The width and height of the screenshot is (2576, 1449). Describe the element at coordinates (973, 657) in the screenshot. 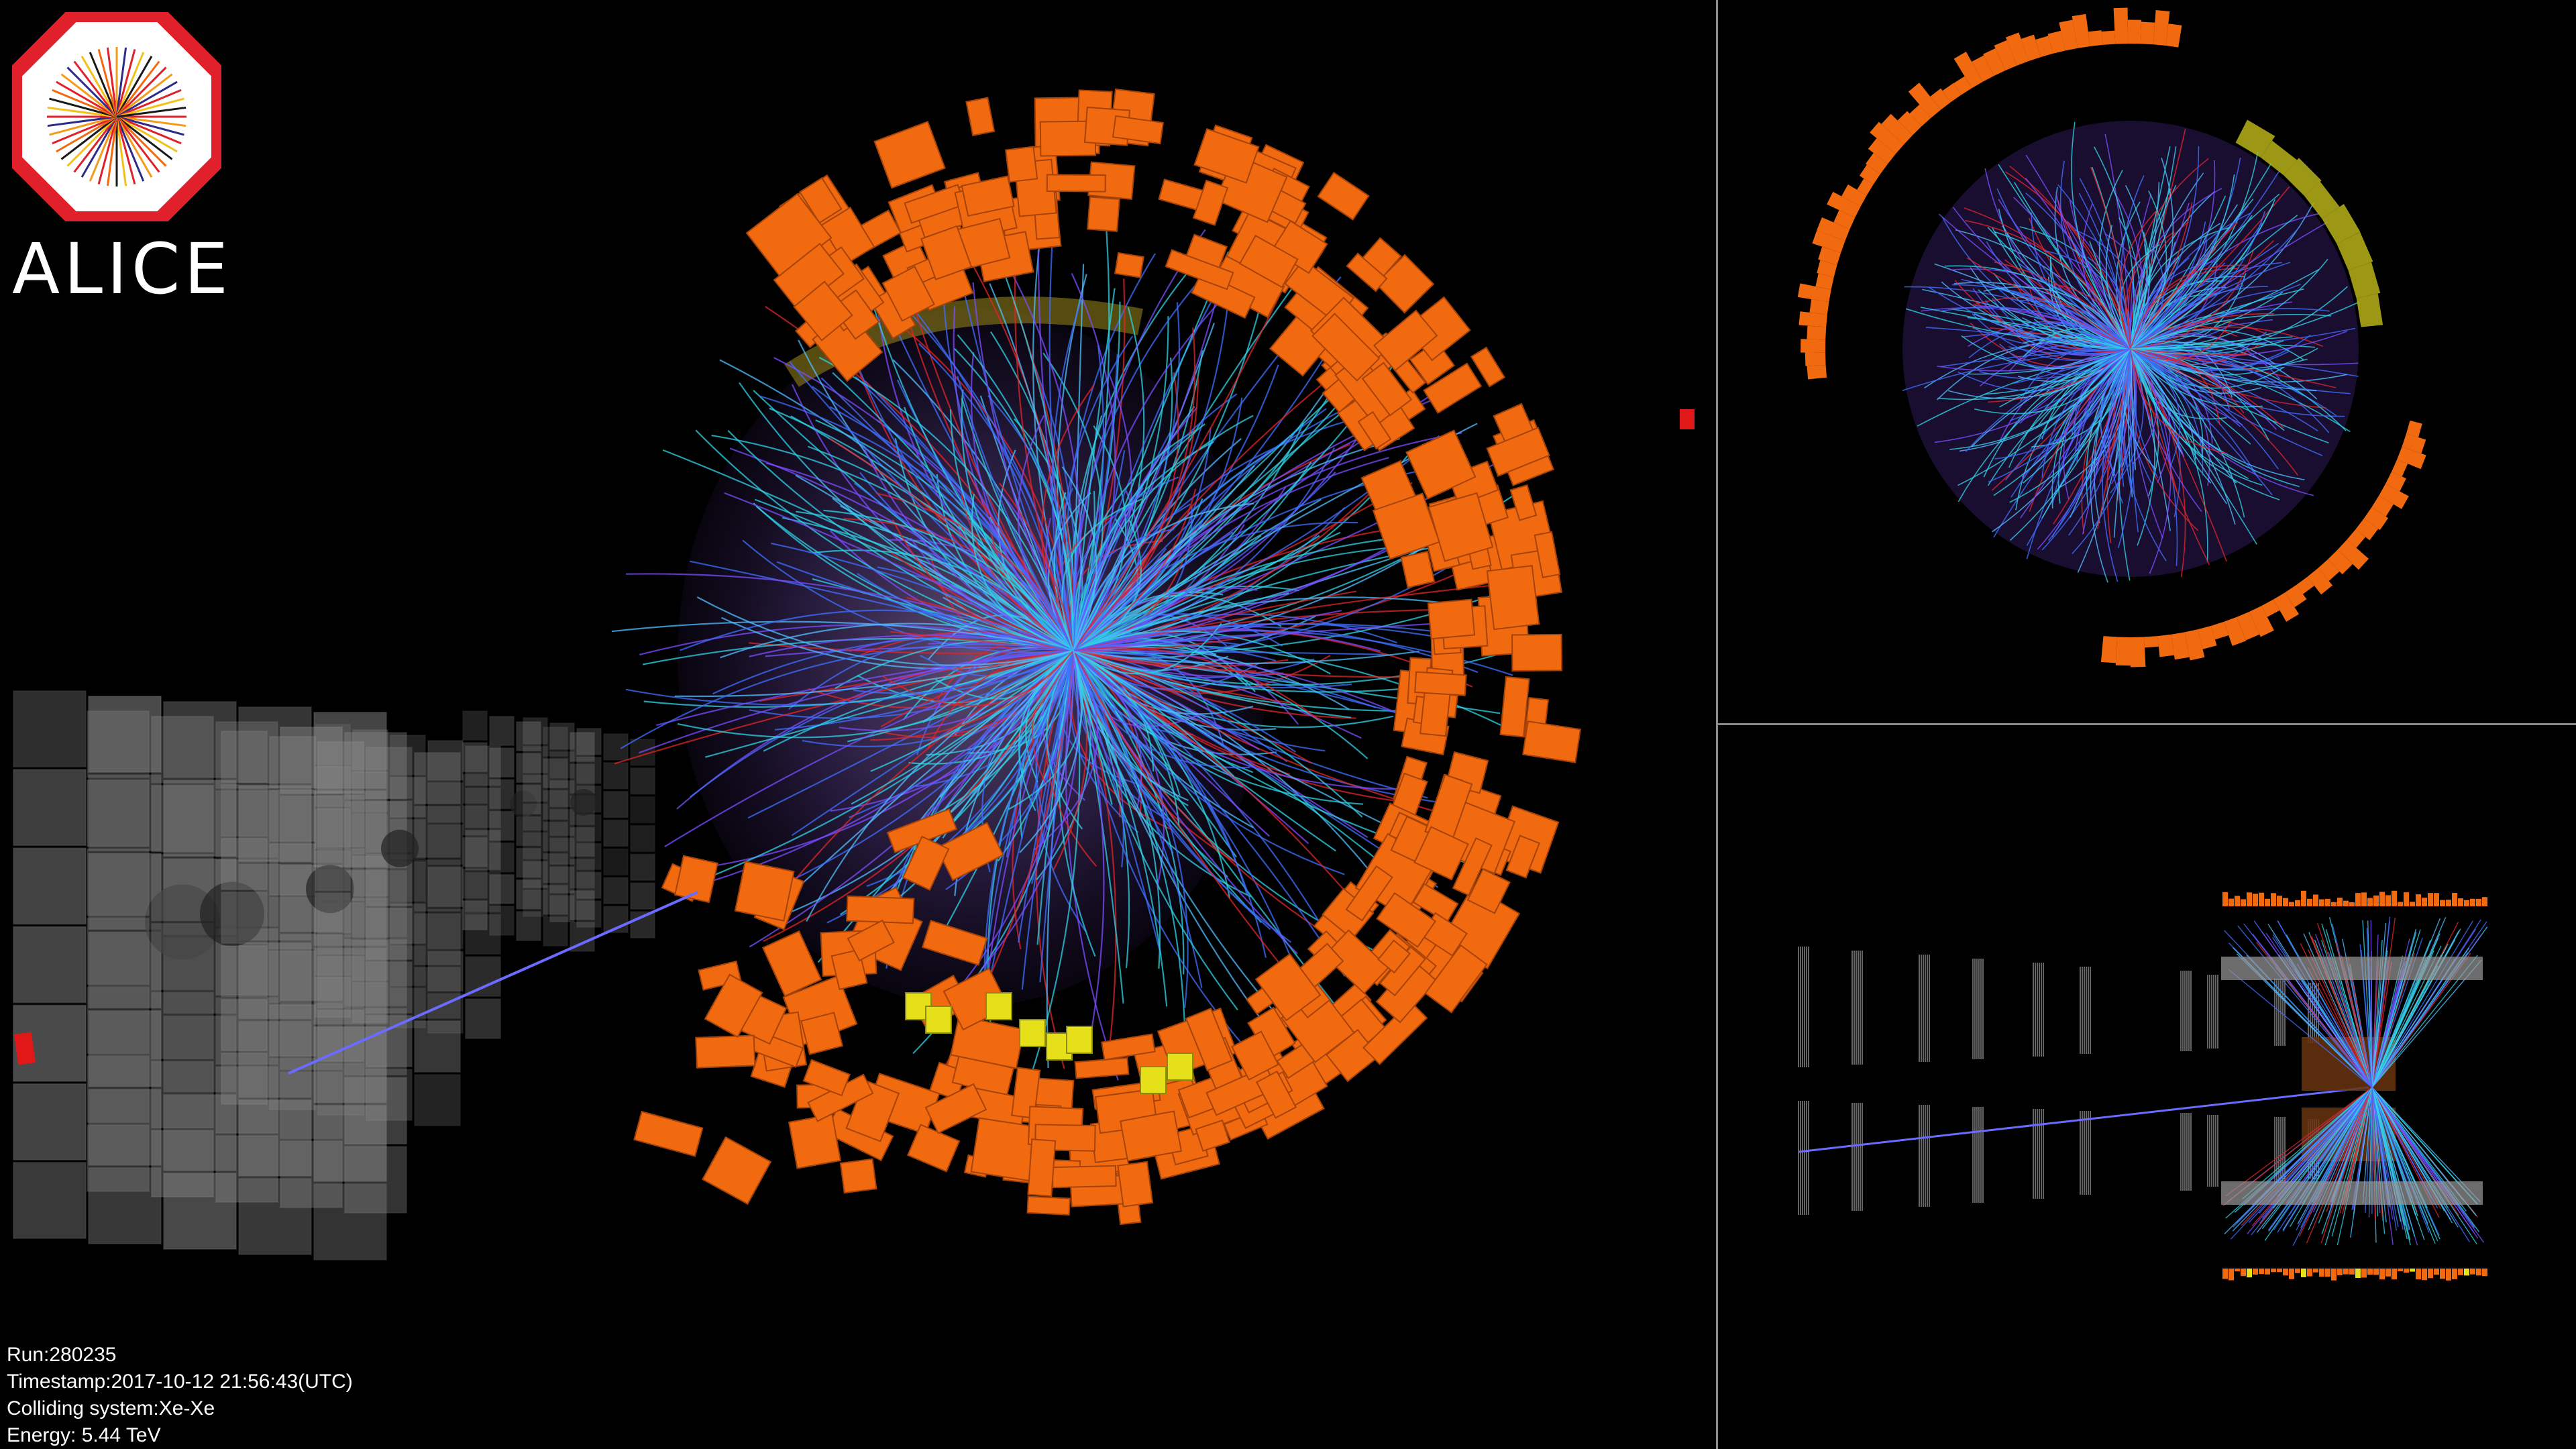

I see `tpc-volume` at that location.